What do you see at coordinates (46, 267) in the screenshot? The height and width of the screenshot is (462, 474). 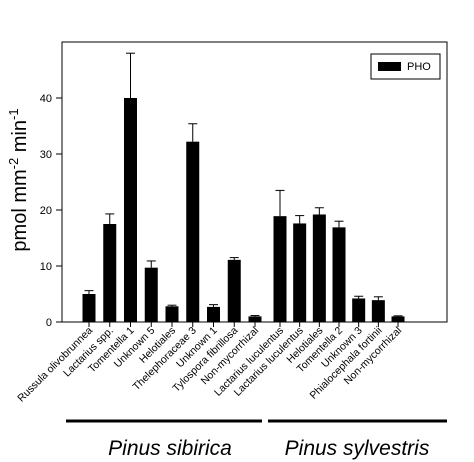 I see `y-tick-label: 10` at bounding box center [46, 267].